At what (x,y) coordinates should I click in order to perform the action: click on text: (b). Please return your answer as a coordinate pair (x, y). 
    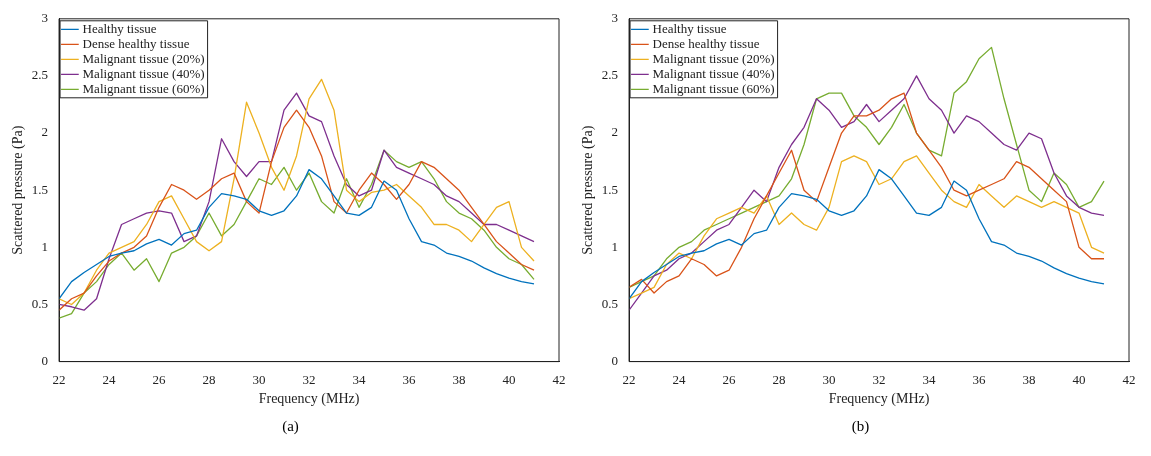
    Looking at the image, I should click on (860, 426).